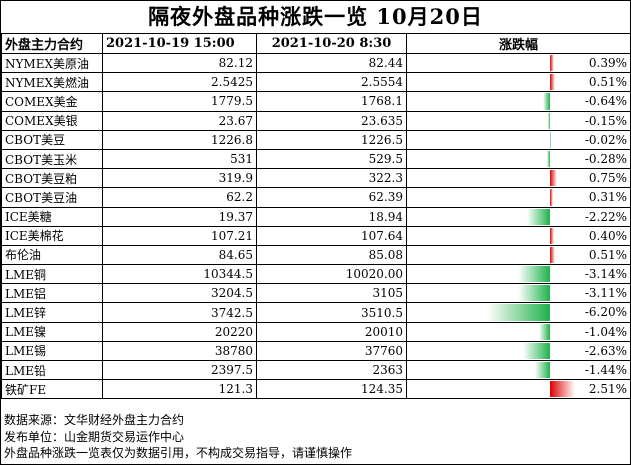 This screenshot has width=631, height=465. Describe the element at coordinates (331, 351) in the screenshot. I see `curr-price: 37760` at that location.